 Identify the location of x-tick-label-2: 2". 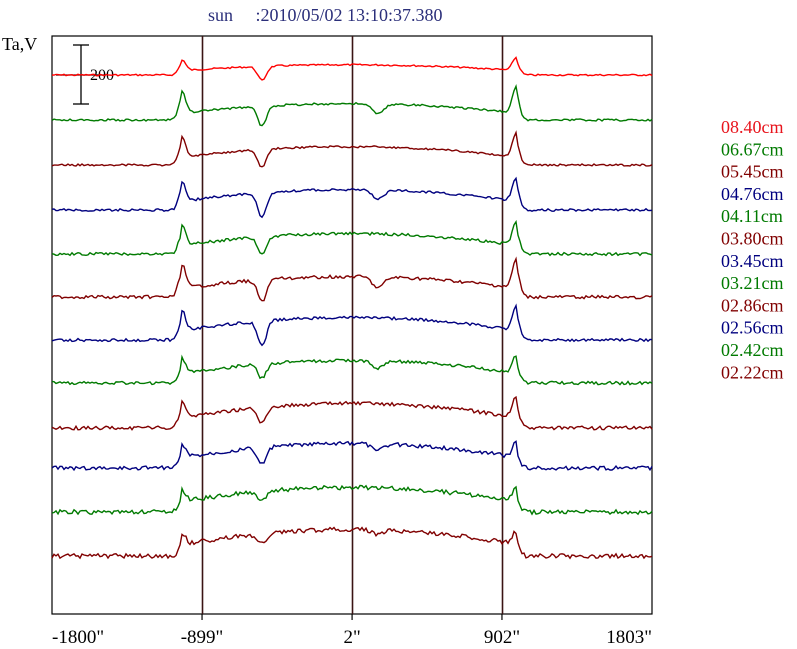
(351, 637).